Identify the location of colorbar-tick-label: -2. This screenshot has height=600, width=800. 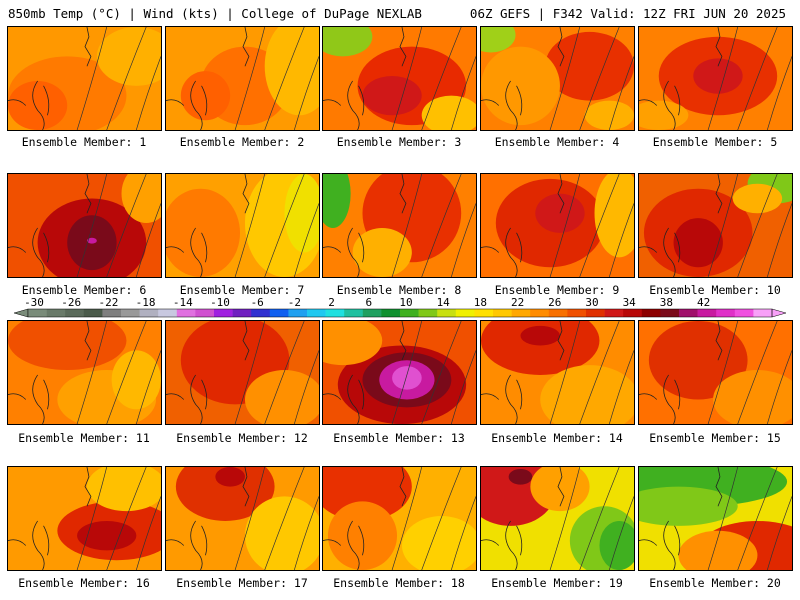
(294, 302).